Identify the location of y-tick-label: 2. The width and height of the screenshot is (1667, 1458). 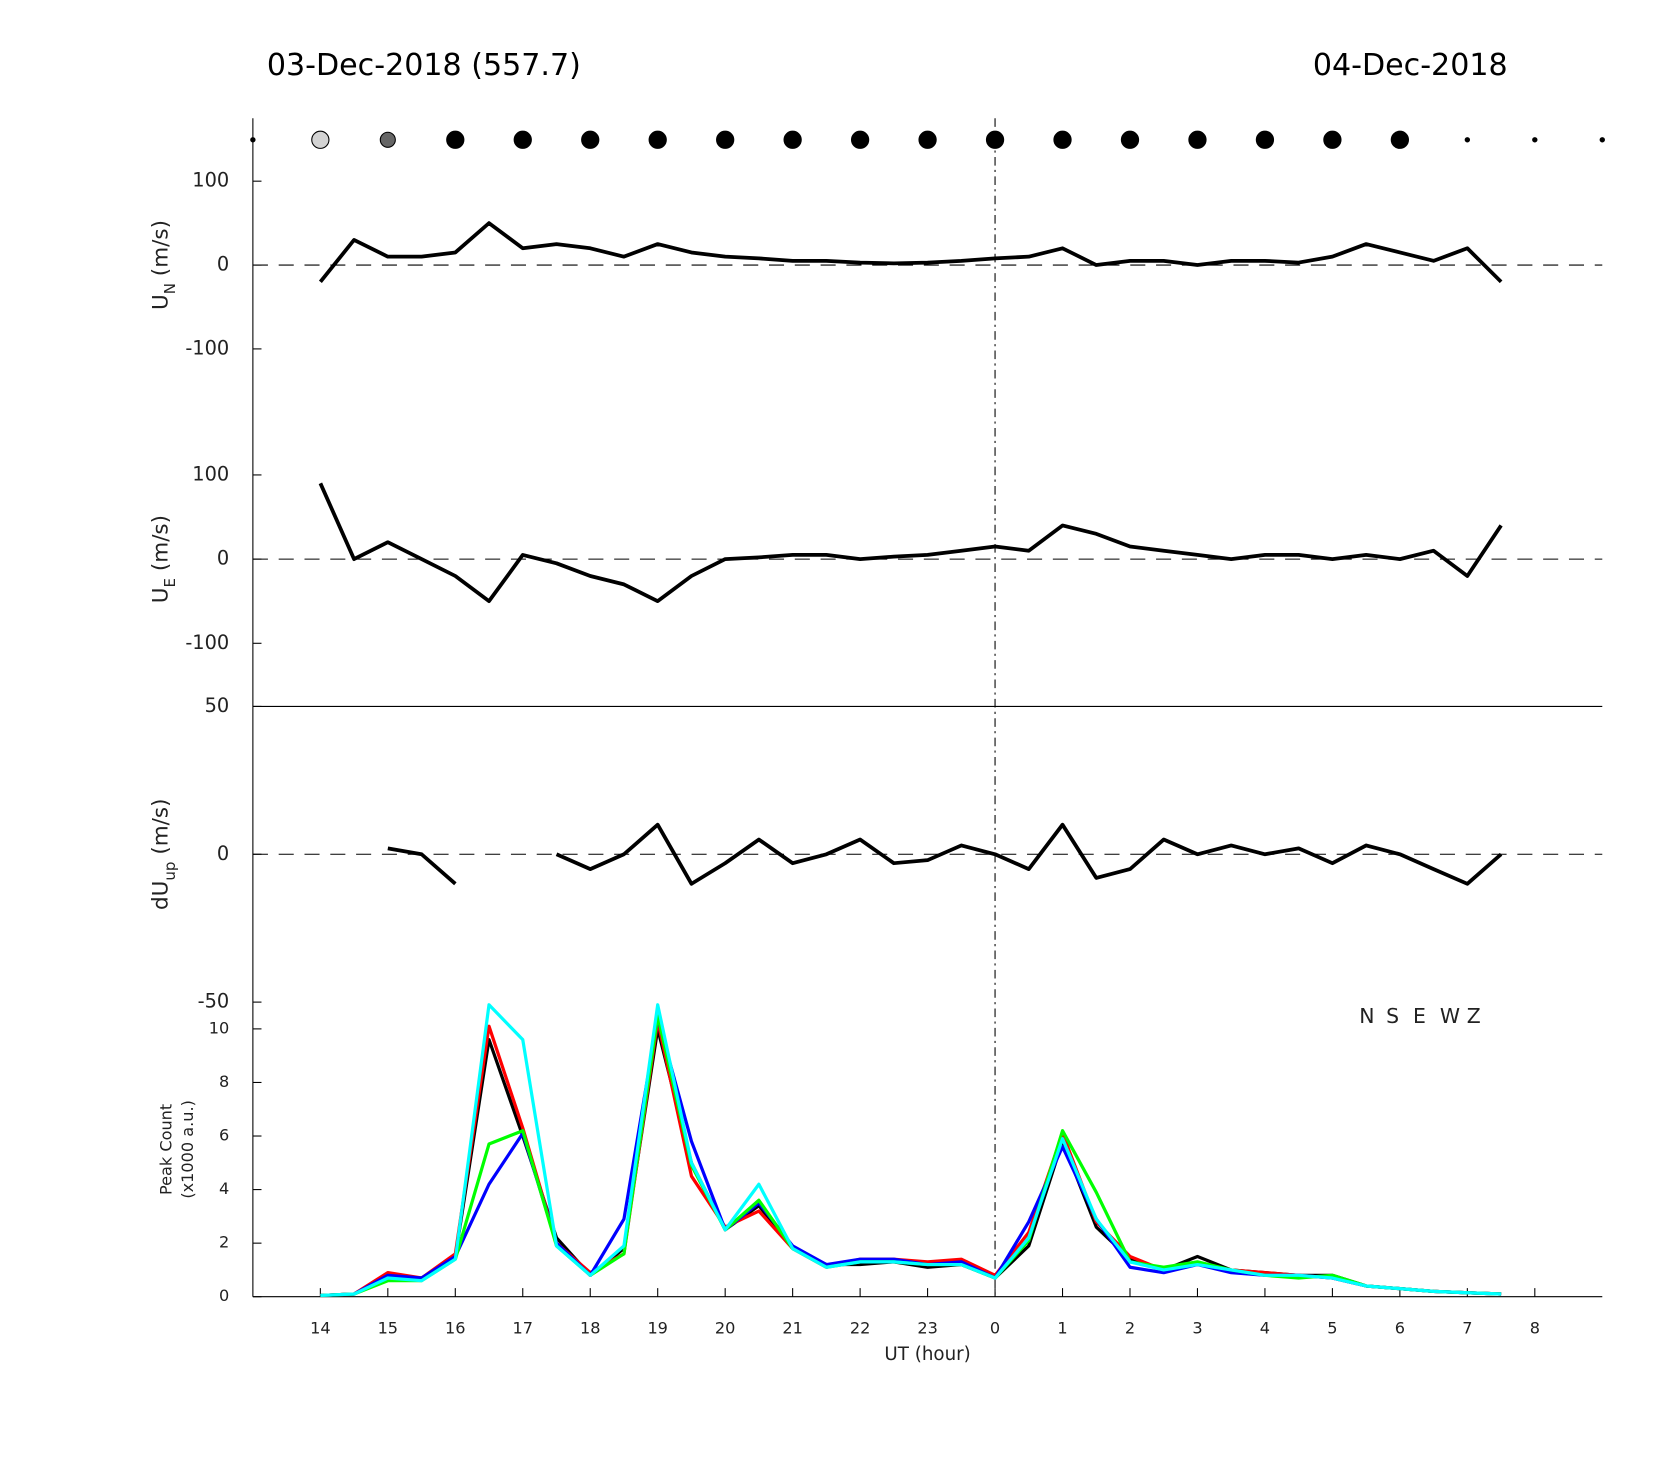
(224, 1242).